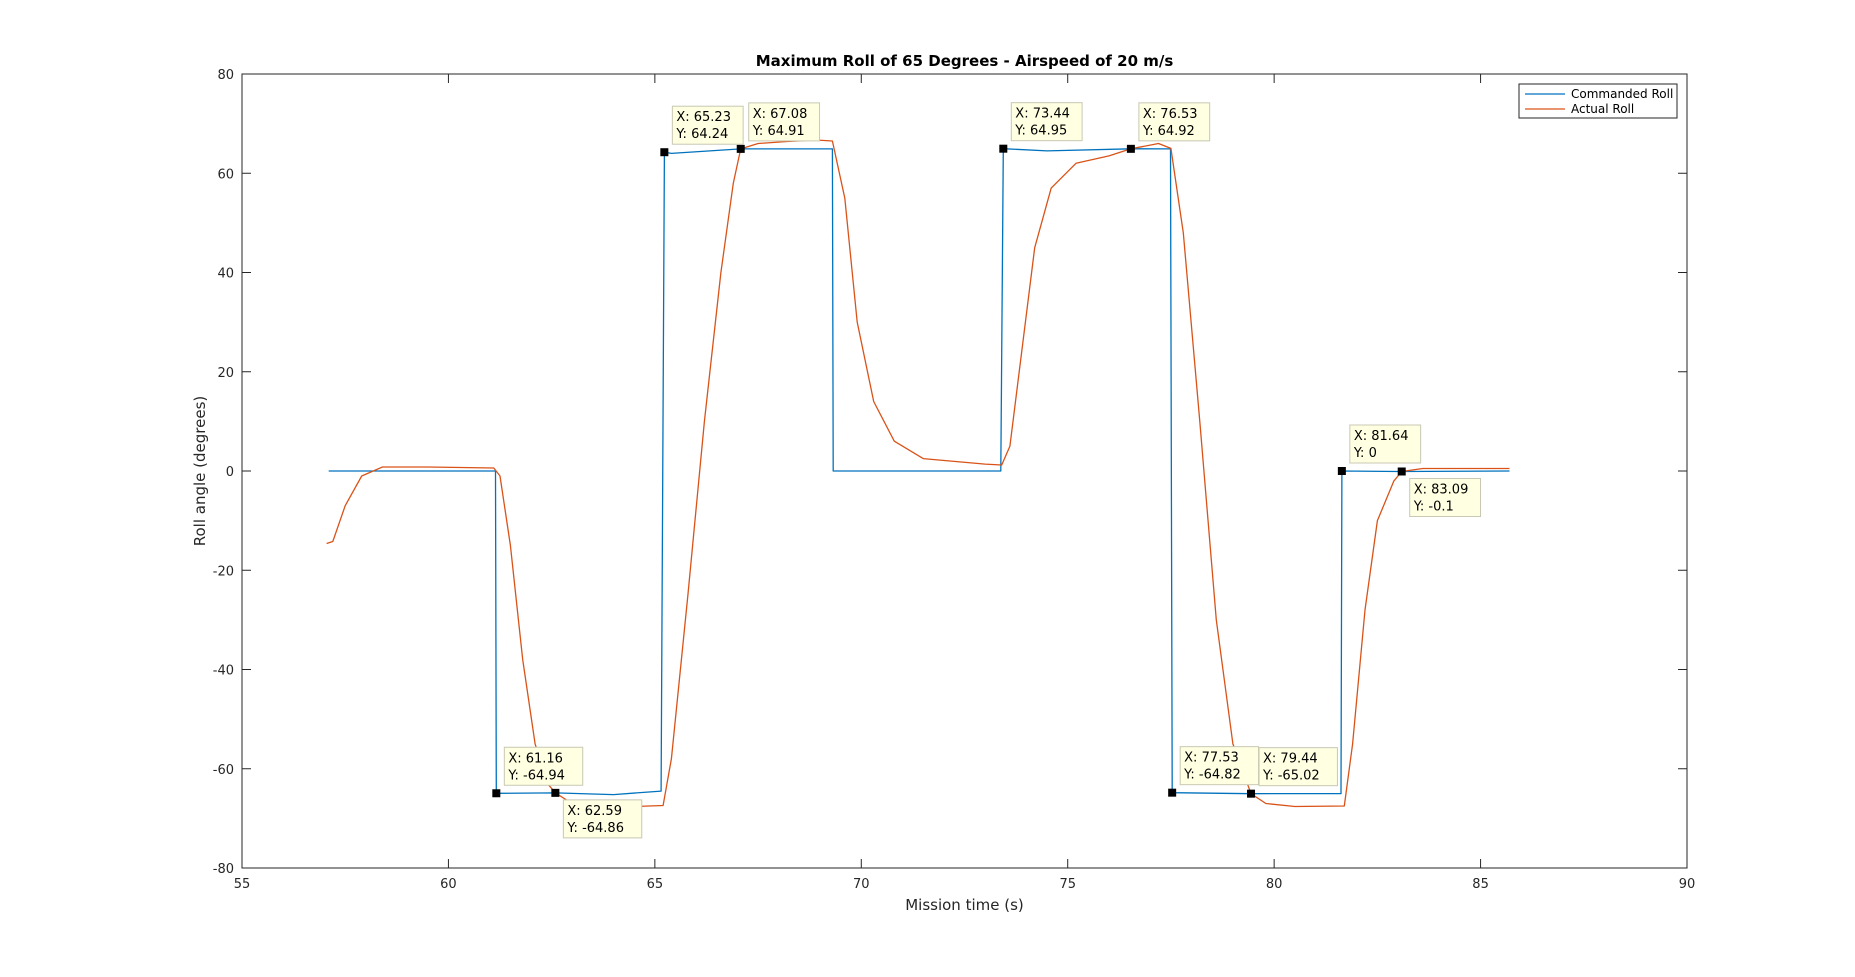  Describe the element at coordinates (223, 869) in the screenshot. I see `y-tick-label: -80` at that location.